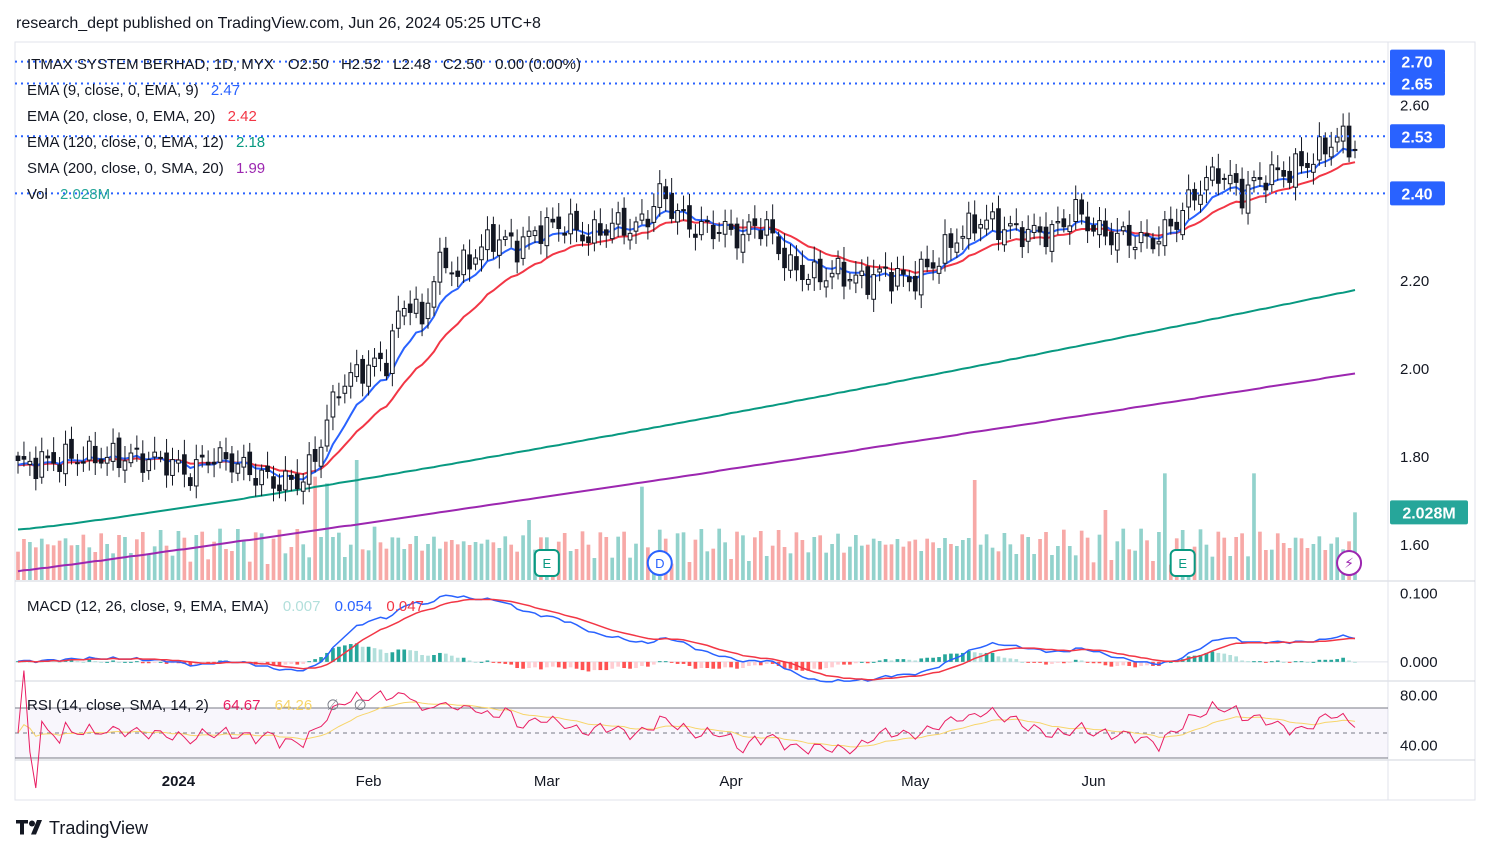  Describe the element at coordinates (360, 705) in the screenshot. I see `legend-rsi-extra2: ∅` at that location.